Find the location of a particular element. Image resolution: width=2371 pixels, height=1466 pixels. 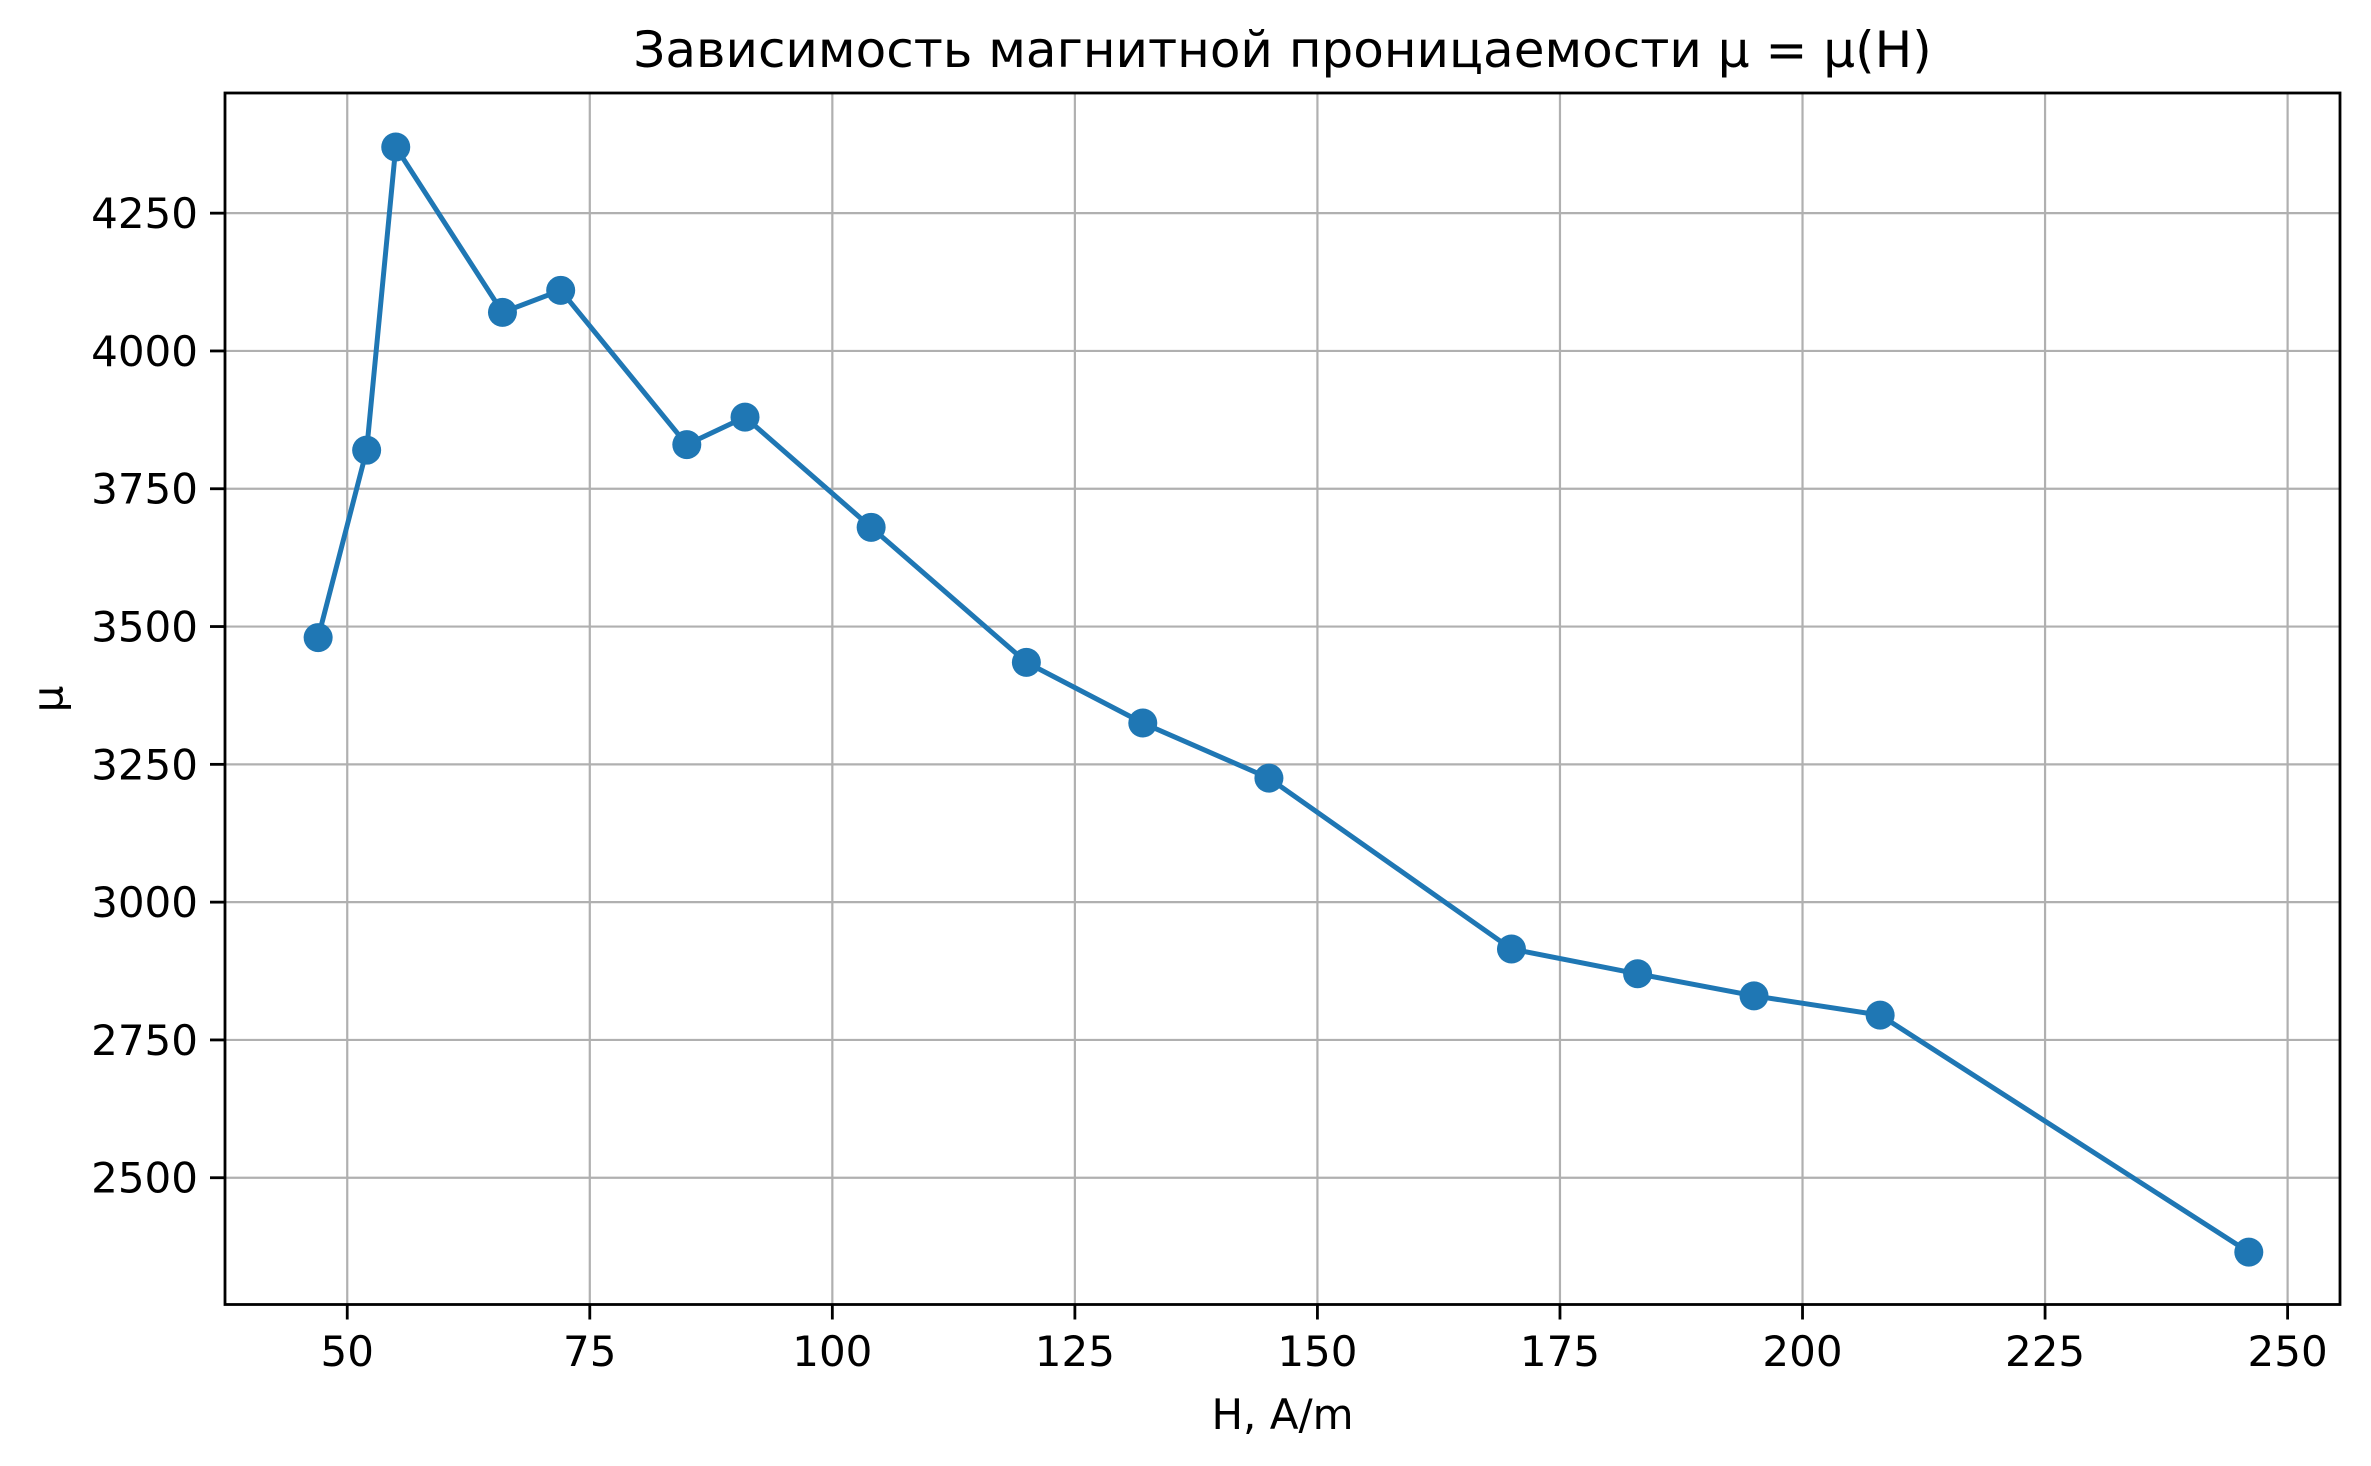

y-tick-label: 3750 is located at coordinates (144, 489).